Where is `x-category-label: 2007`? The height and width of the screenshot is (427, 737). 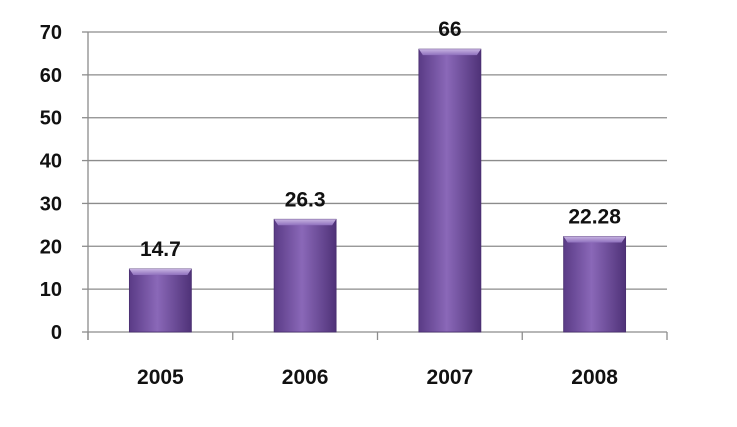
x-category-label: 2007 is located at coordinates (450, 377).